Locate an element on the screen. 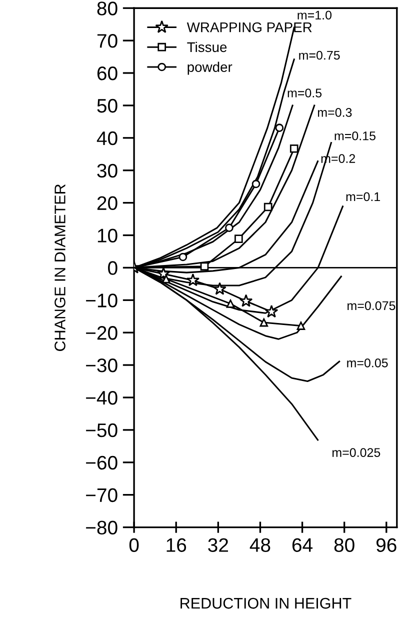 This screenshot has width=405, height=624. x-axis-title: REDUCTION IN HEIGHT is located at coordinates (266, 603).